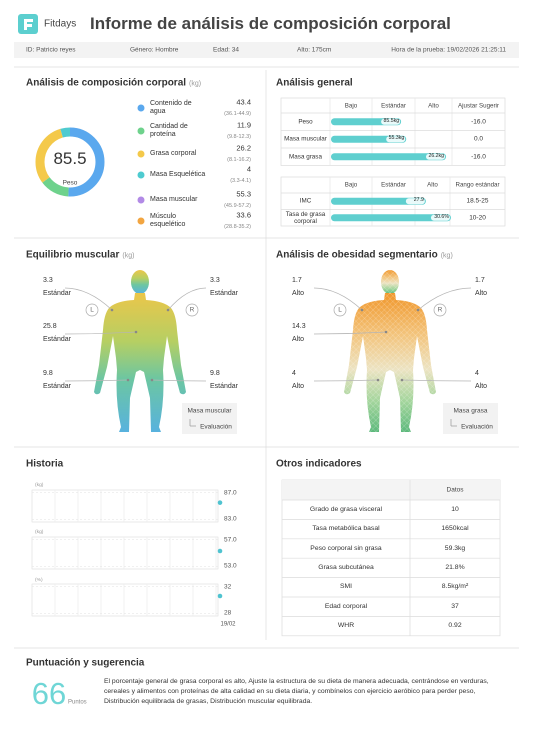 This screenshot has width=533, height=755. Describe the element at coordinates (243, 148) in the screenshot. I see `item-value: 26.2` at that location.